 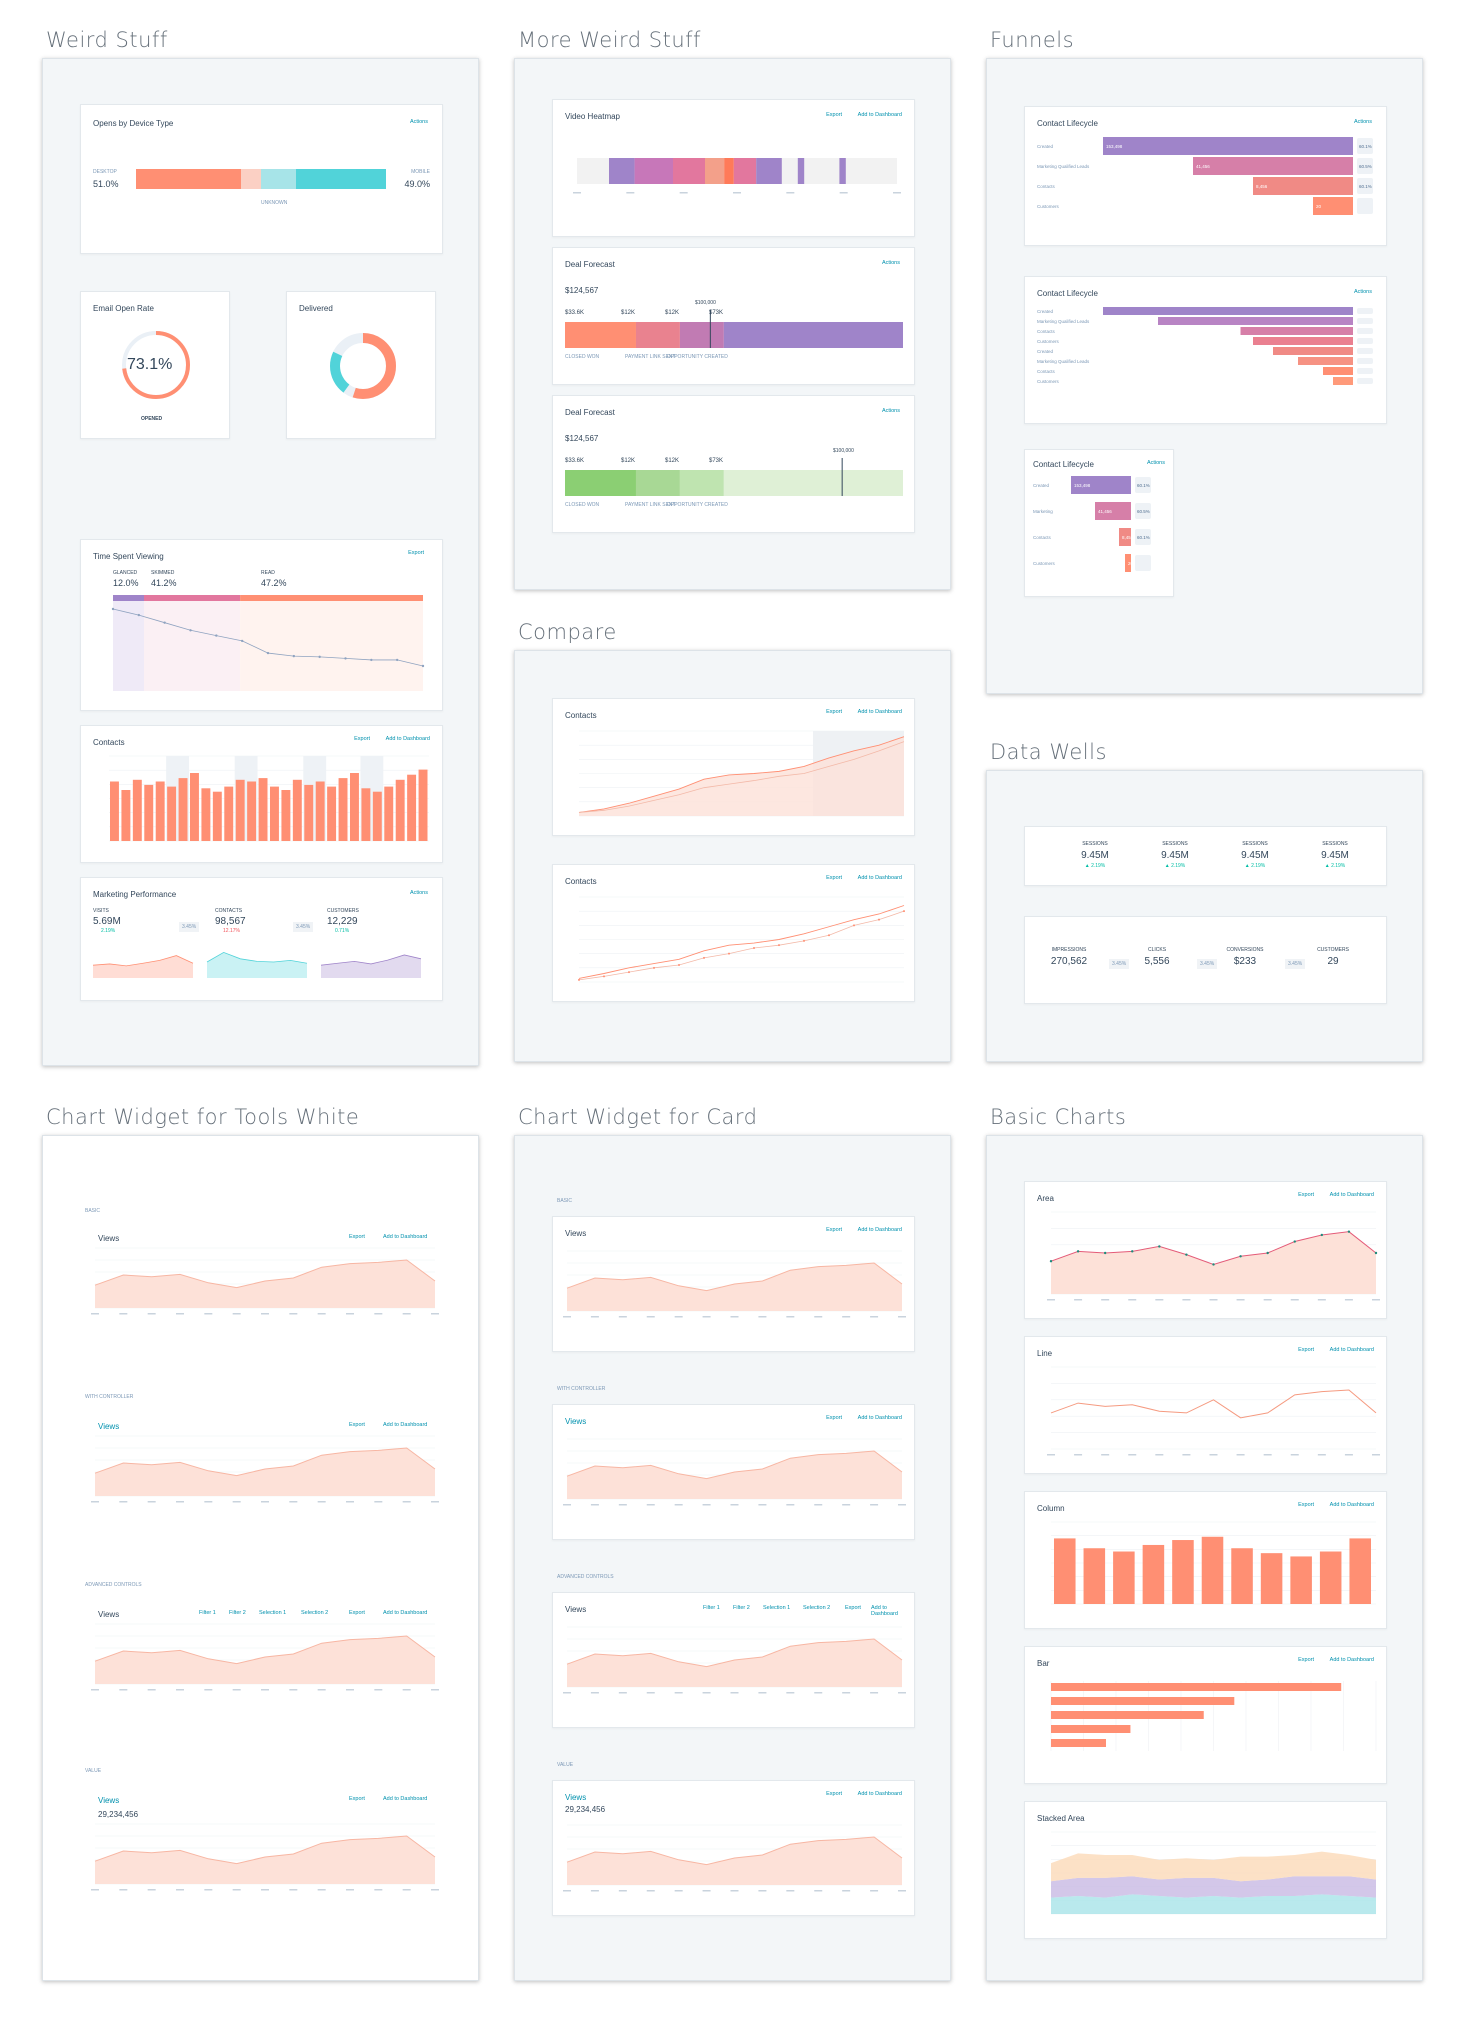 I want to click on funnel-value: 153,498, so click(x=1082, y=485).